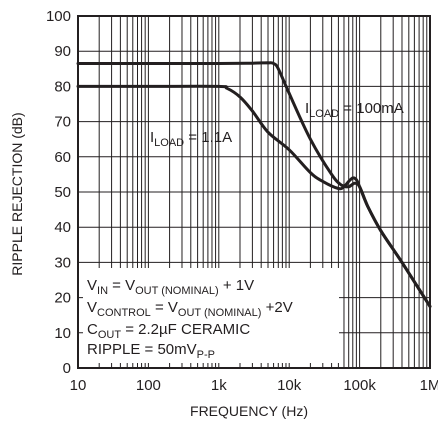 This screenshot has height=425, width=438. Describe the element at coordinates (148, 385) in the screenshot. I see `x-tick-label: 100` at that location.